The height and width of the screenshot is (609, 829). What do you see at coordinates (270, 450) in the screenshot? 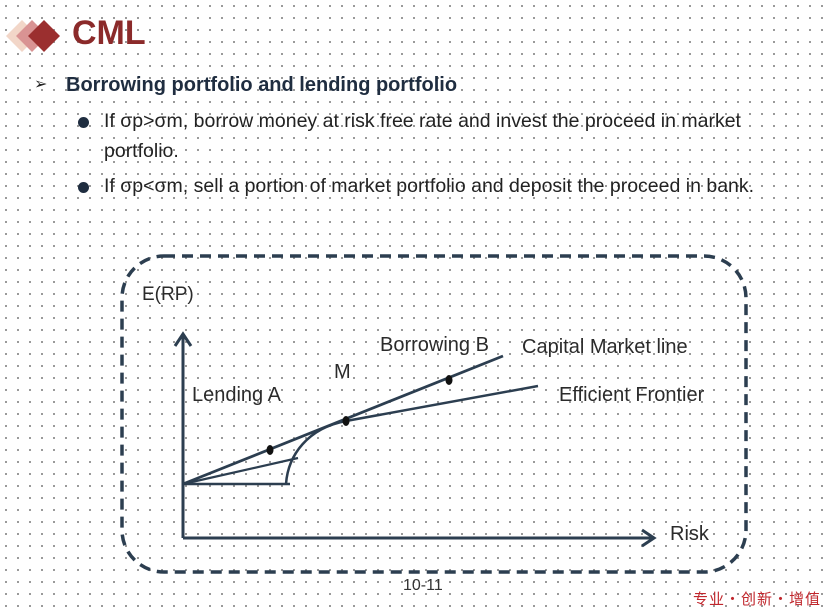
I see `point-a` at bounding box center [270, 450].